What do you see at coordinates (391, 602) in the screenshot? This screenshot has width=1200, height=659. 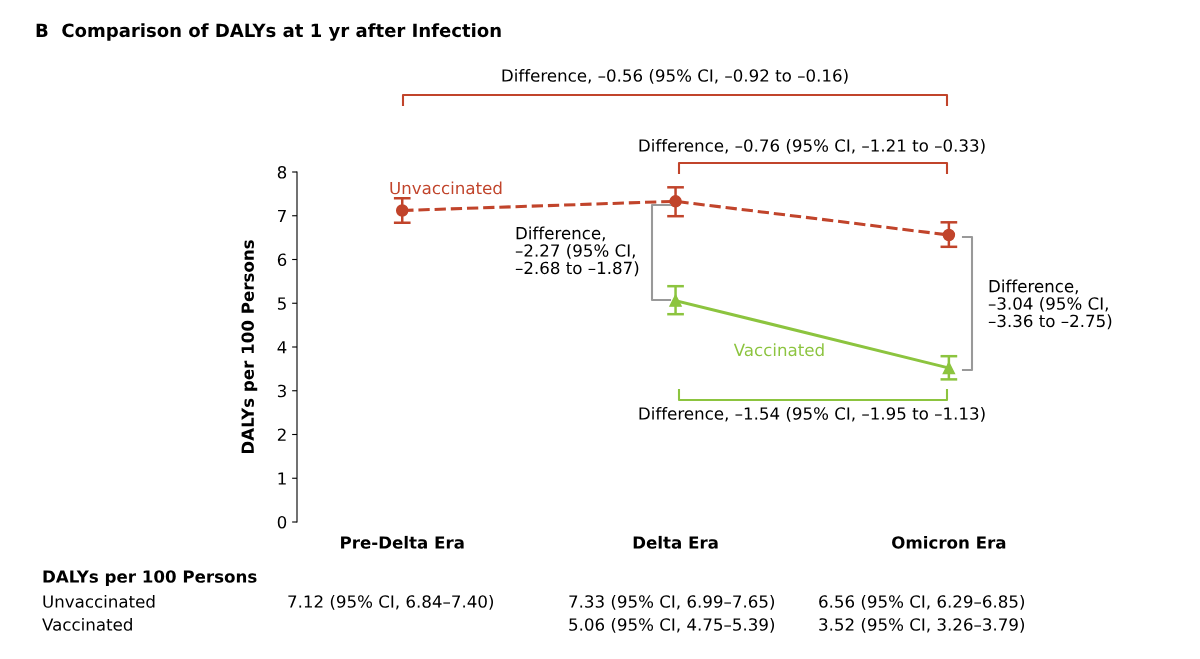 I see `data-label: 7.12 (95% CI, 6.84–7.40)` at bounding box center [391, 602].